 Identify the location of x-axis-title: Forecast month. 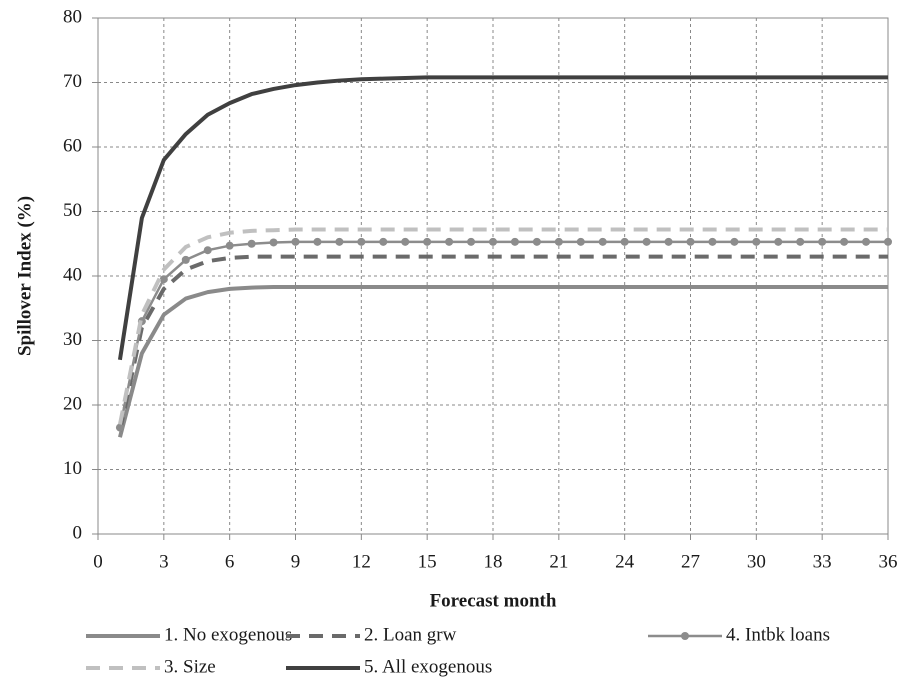
(493, 600).